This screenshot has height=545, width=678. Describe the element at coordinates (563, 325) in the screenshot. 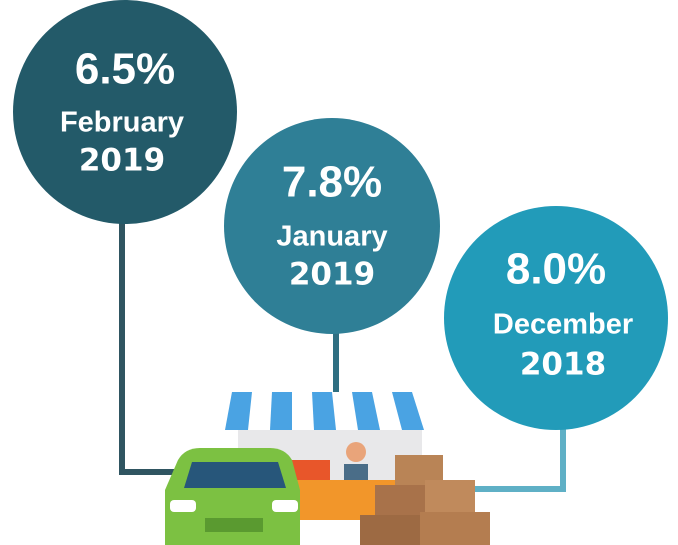

I see `month: December` at that location.